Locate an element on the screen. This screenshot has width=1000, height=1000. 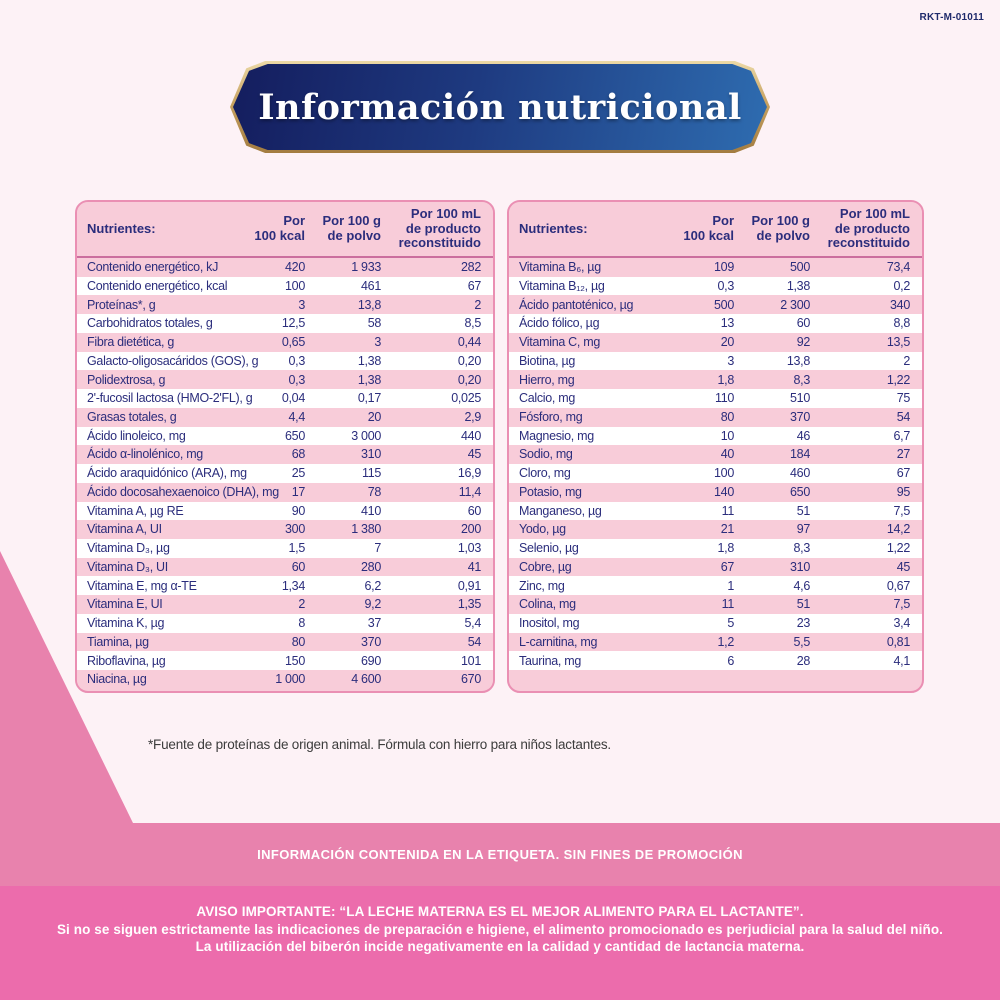
value-per-100kcal: 0,65 is located at coordinates (293, 342).